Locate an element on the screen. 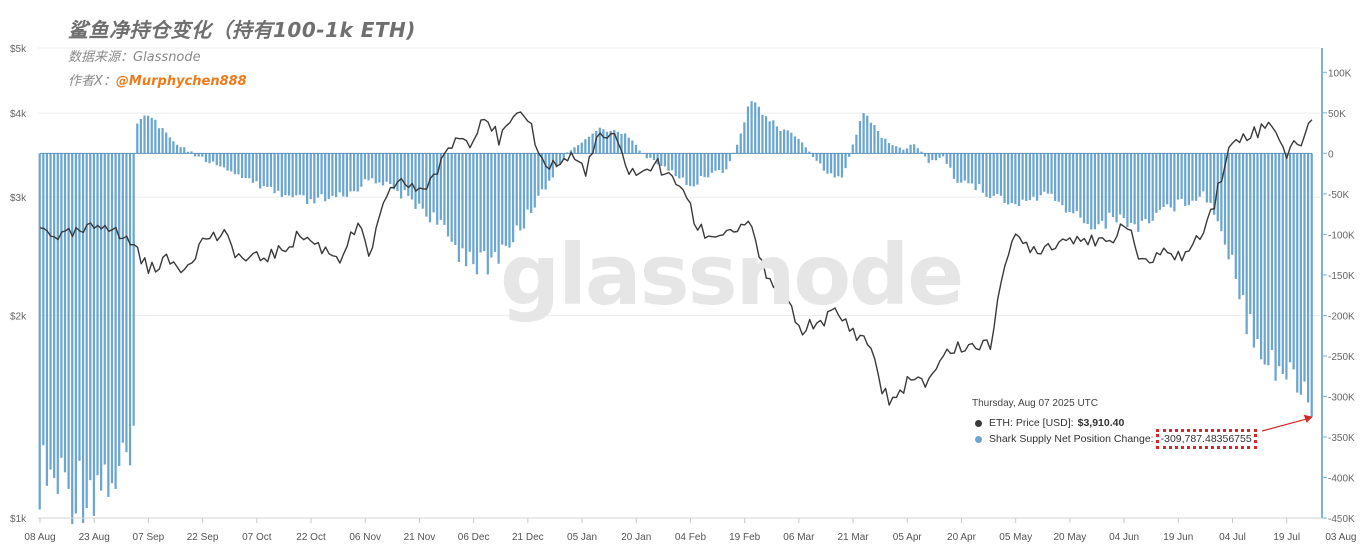  x-tick-label: 19 Feb is located at coordinates (745, 537).